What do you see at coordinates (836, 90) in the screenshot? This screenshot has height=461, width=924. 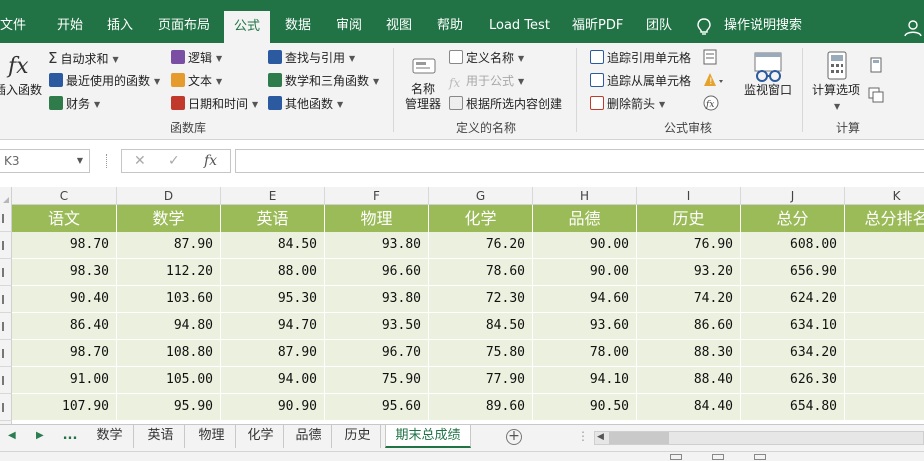 I see `calculation-options-button: 计算选项` at bounding box center [836, 90].